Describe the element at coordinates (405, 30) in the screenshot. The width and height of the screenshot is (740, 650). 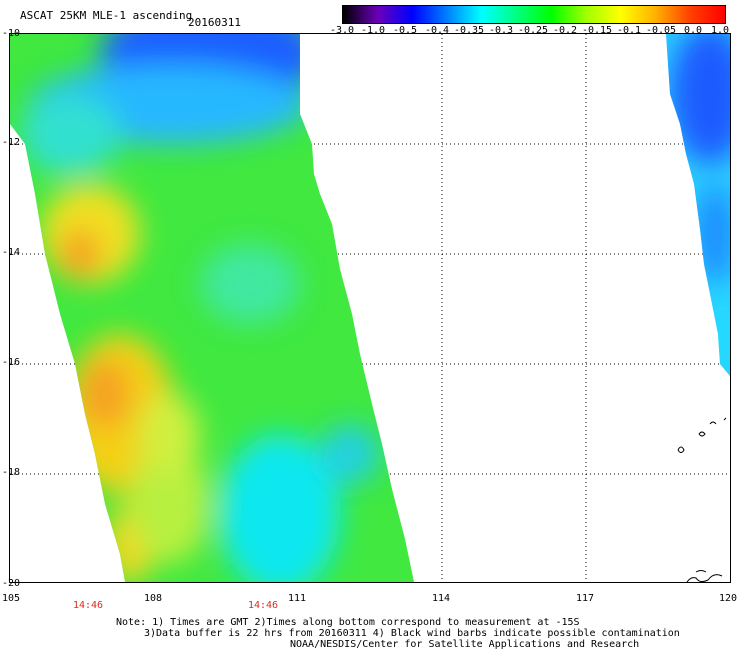
I see `colorbar-label: -0.5` at that location.